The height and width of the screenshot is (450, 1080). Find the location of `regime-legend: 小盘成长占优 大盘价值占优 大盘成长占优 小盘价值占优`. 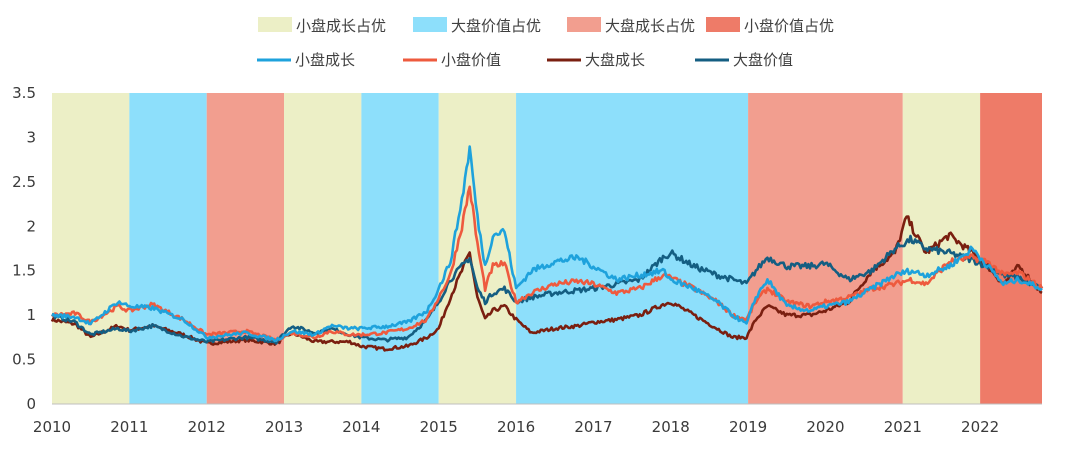

regime-legend: 小盘成长占优 大盘价值占优 大盘成长占优 小盘价值占优 is located at coordinates (546, 26).